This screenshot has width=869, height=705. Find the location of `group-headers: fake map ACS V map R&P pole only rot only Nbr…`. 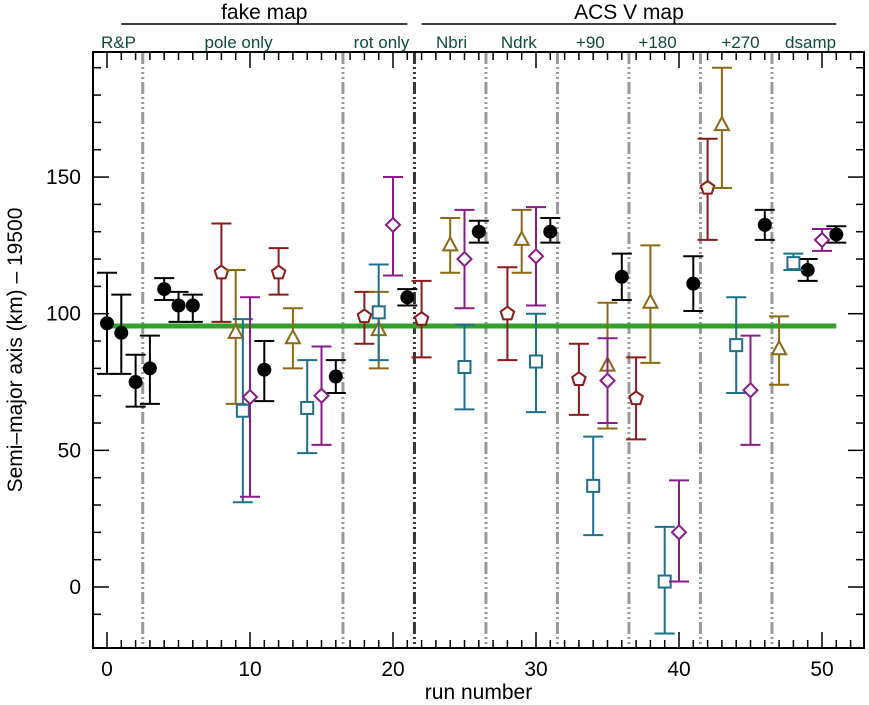

group-headers: fake map ACS V map R&P pole only rot only Nbr… is located at coordinates (469, 26).